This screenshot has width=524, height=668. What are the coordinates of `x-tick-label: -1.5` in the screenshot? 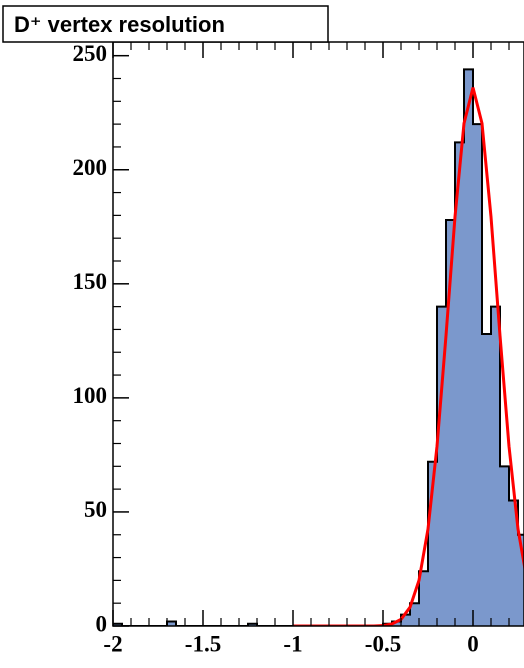 It's located at (203, 643).